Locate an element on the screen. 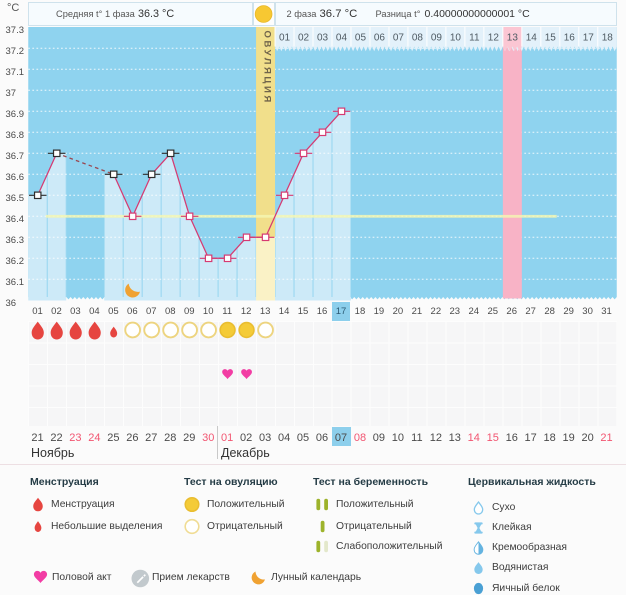 This screenshot has height=595, width=626. svg-text: 06 is located at coordinates (380, 38).